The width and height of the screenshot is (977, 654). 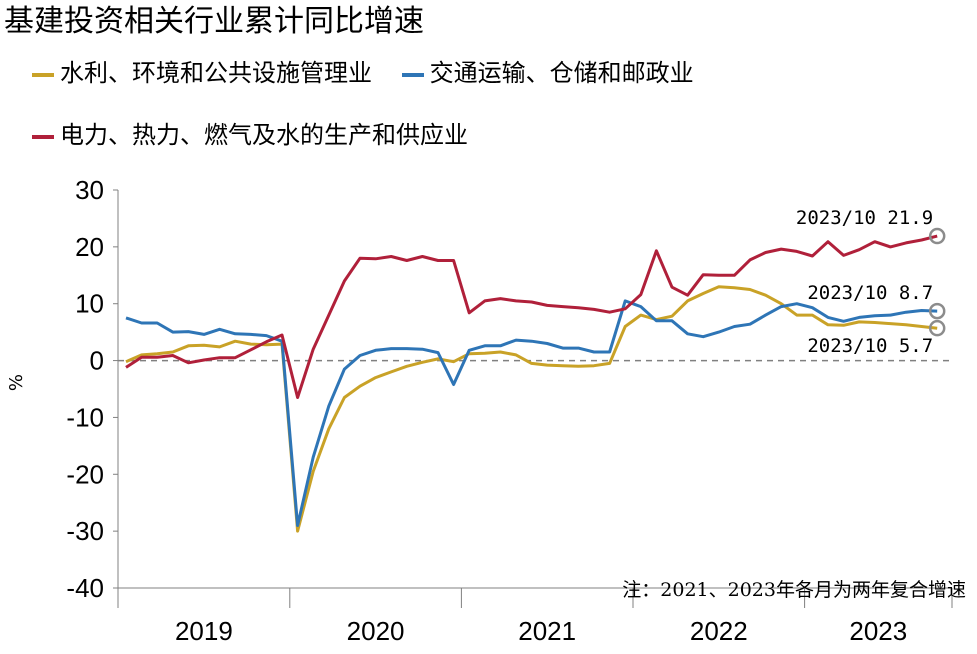 I want to click on legend-item-power: 电力、热力、燃气及水的生产和供应业, so click(x=250, y=135).